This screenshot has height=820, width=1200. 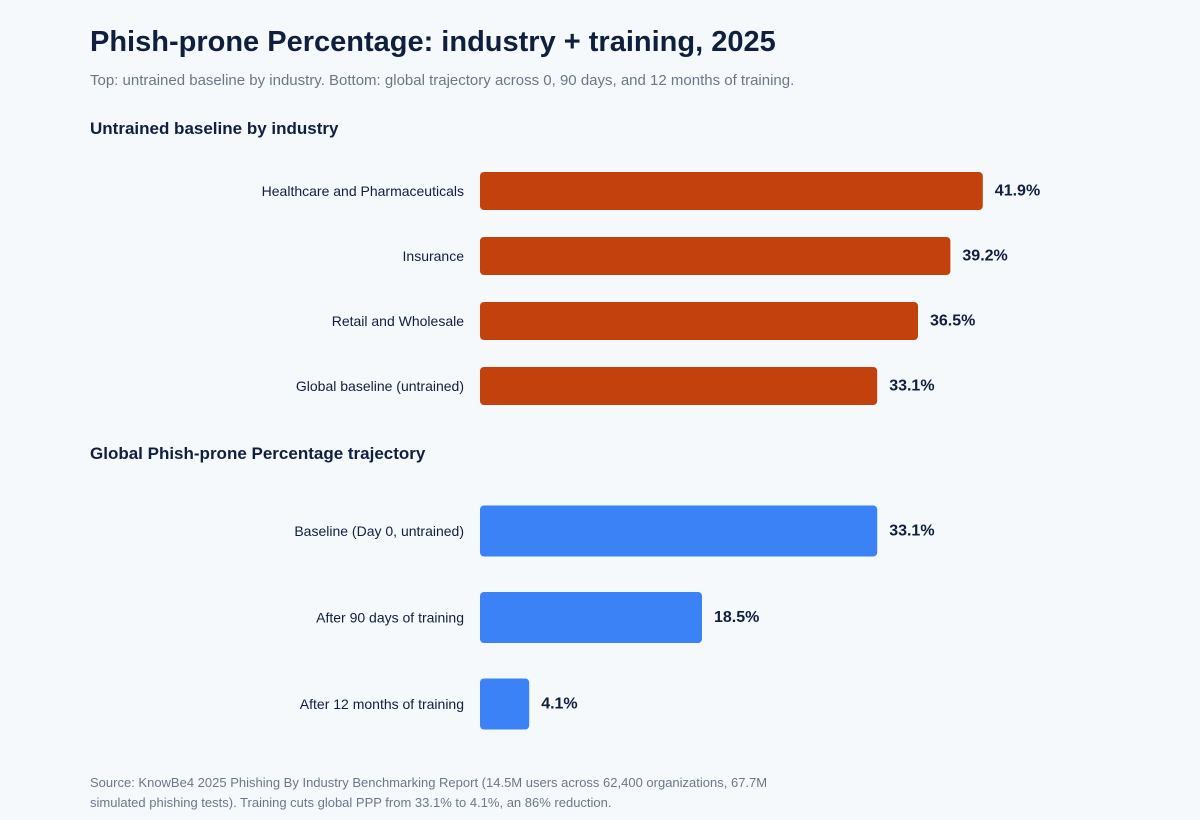 What do you see at coordinates (214, 128) in the screenshot?
I see `industry-section-title: Untrained baseline by industry` at bounding box center [214, 128].